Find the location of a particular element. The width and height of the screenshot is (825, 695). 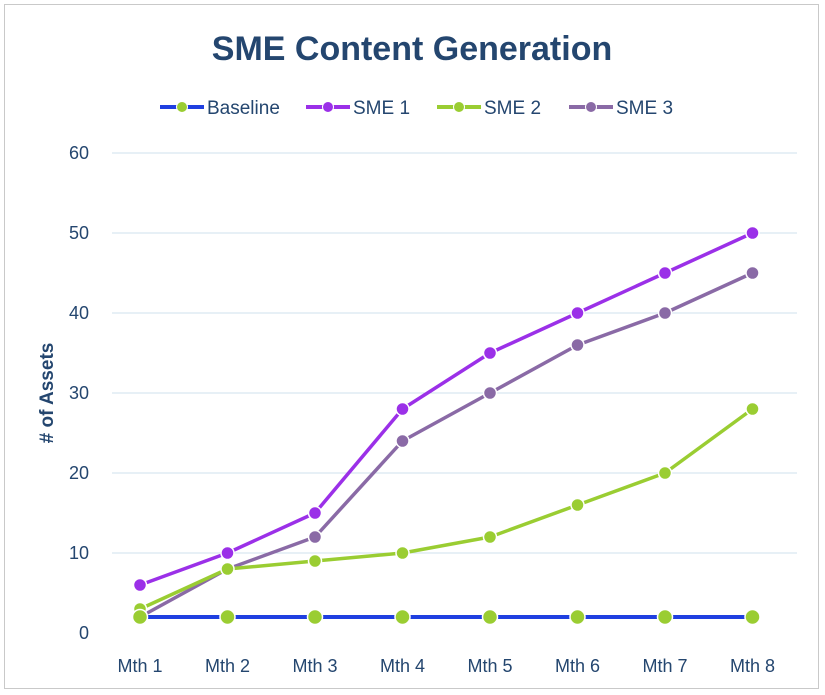

x-tick-label: Mth 4 is located at coordinates (402, 666).